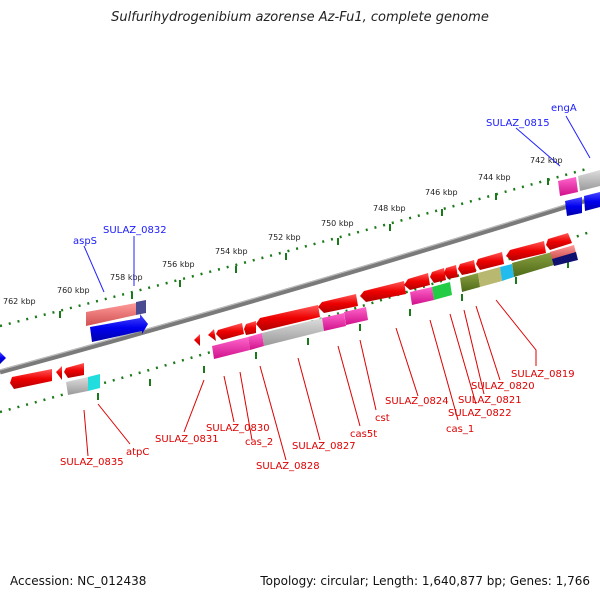  I want to click on kbp-label: 744 kbp, so click(494, 177).